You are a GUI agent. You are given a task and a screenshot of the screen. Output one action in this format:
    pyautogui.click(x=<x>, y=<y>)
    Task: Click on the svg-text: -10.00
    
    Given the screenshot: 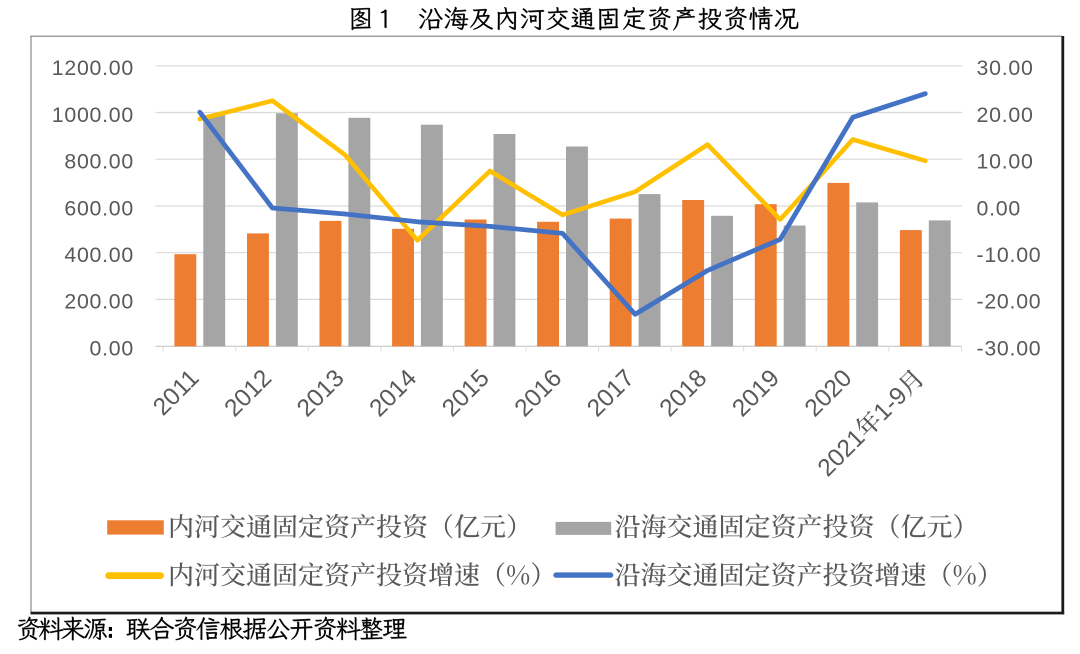 What is the action you would take?
    pyautogui.click(x=1009, y=255)
    